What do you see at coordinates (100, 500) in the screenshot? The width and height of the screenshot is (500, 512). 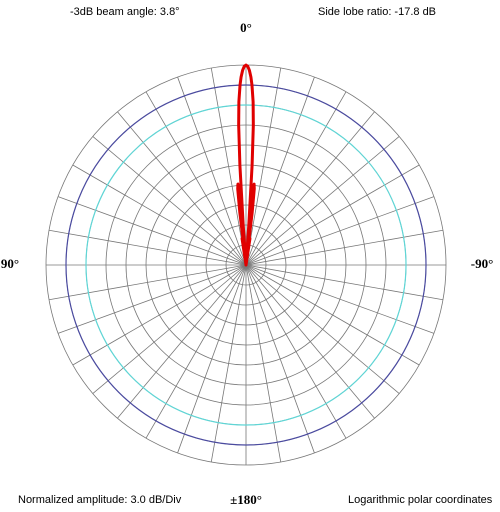 I see `amplitude-scale: Normalized amplitude: 3.0 dB/Div` at bounding box center [100, 500].